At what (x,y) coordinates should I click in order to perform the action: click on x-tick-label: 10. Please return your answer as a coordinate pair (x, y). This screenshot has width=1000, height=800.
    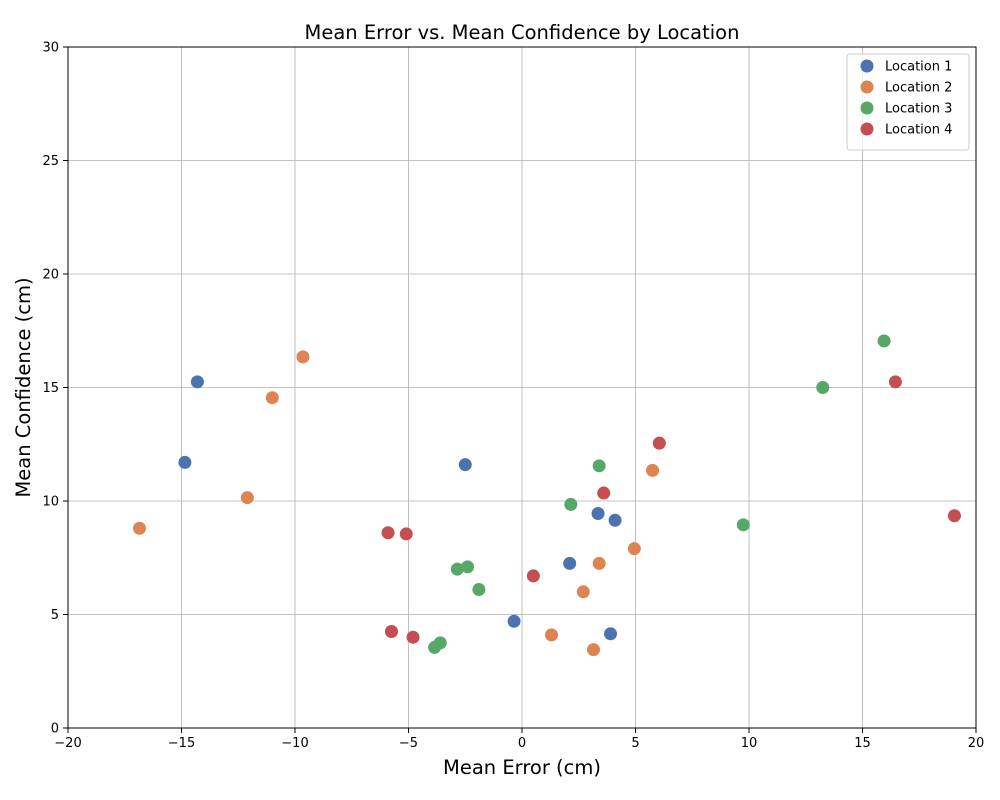
    Looking at the image, I should click on (749, 743).